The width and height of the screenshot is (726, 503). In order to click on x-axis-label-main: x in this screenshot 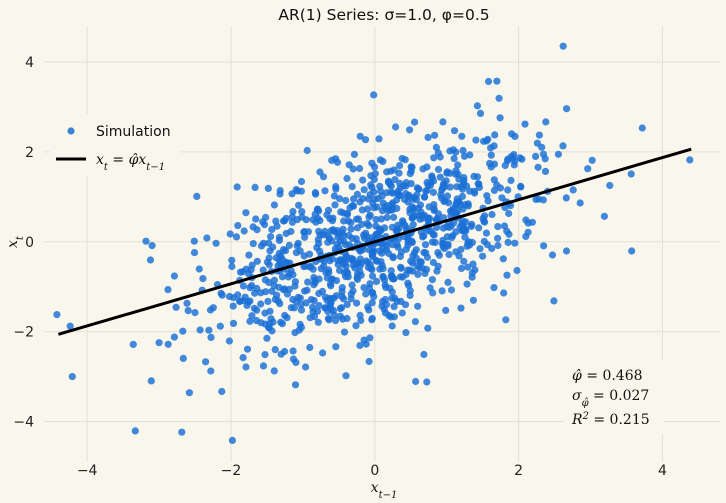, I will do `click(375, 488)`.